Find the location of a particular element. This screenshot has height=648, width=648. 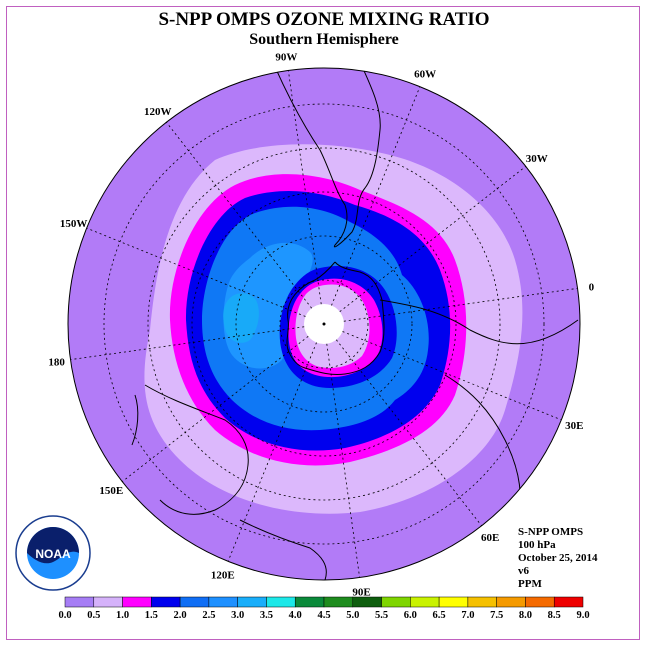

longitude-label: 120E is located at coordinates (223, 575).